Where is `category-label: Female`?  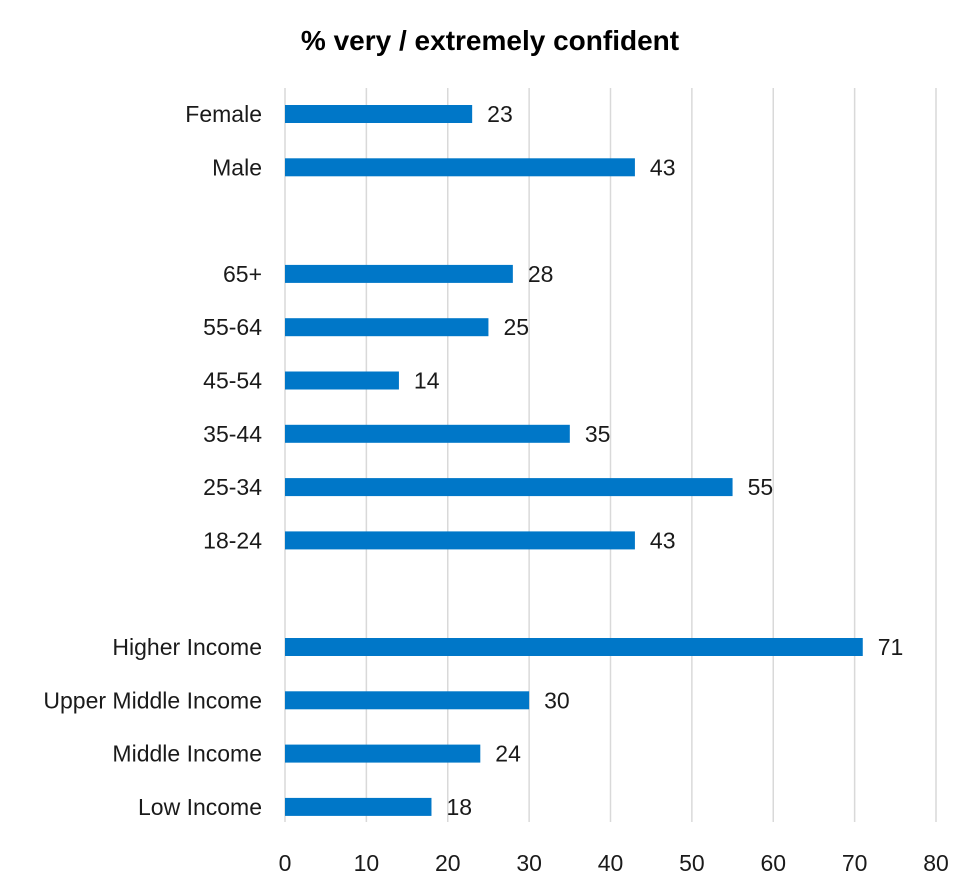 category-label: Female is located at coordinates (223, 114).